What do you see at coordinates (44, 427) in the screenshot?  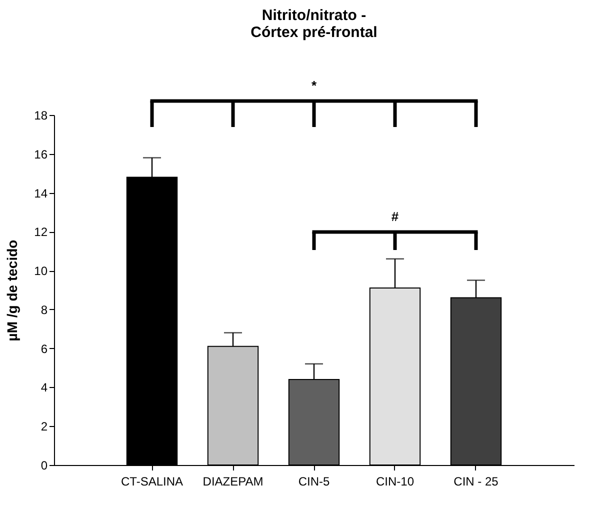 I see `y-tick-label: 2` at bounding box center [44, 427].